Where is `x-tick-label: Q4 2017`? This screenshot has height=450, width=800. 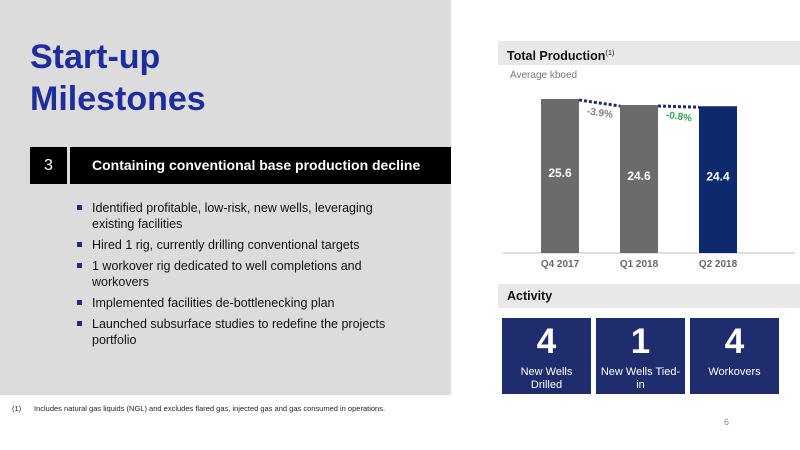 x-tick-label: Q4 2017 is located at coordinates (560, 264).